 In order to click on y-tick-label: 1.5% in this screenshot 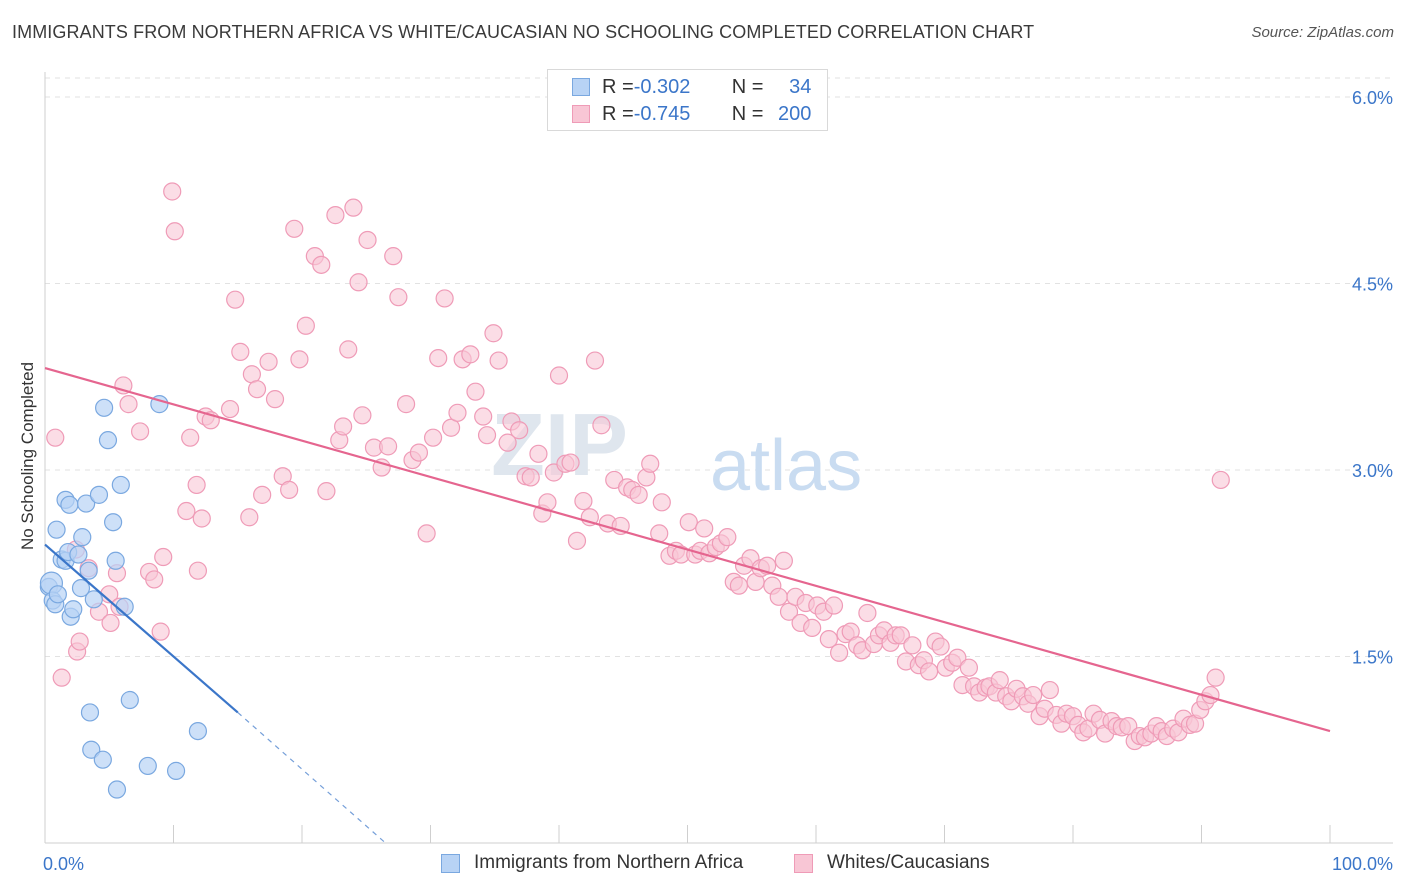, I will do `click(1372, 658)`.